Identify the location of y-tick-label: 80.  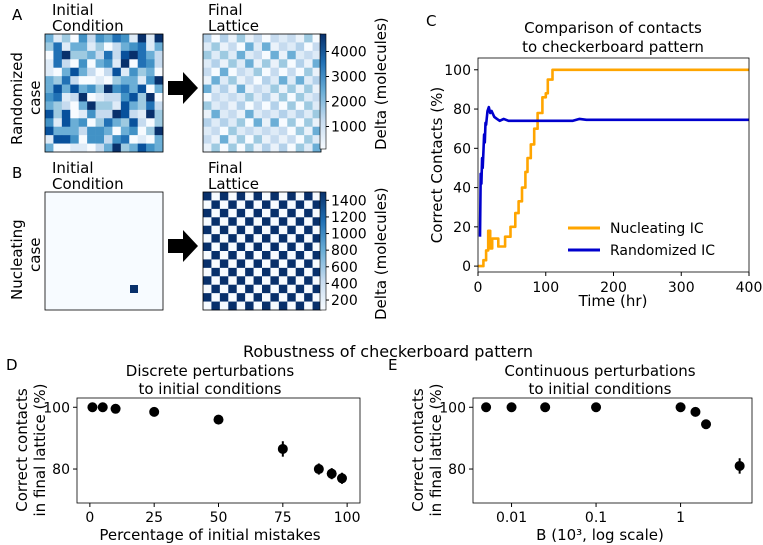
(462, 110).